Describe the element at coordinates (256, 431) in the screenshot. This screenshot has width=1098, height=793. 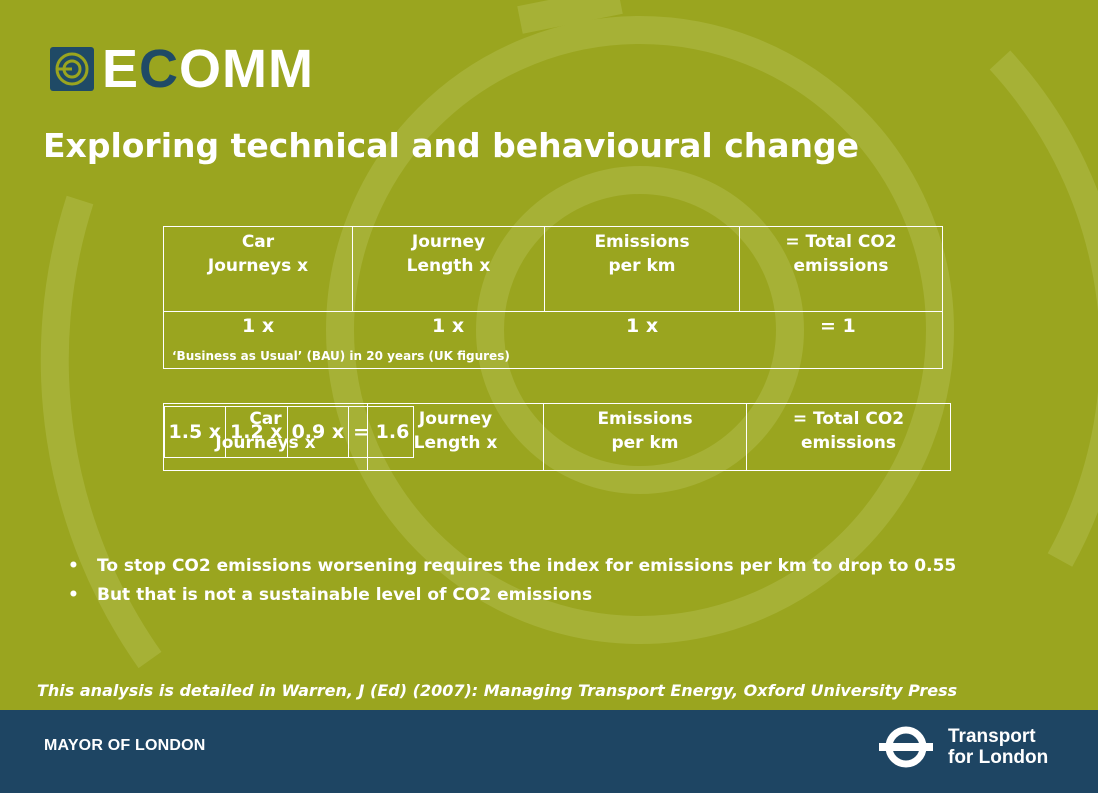
I see `value-journey-length: 1.2 x` at that location.